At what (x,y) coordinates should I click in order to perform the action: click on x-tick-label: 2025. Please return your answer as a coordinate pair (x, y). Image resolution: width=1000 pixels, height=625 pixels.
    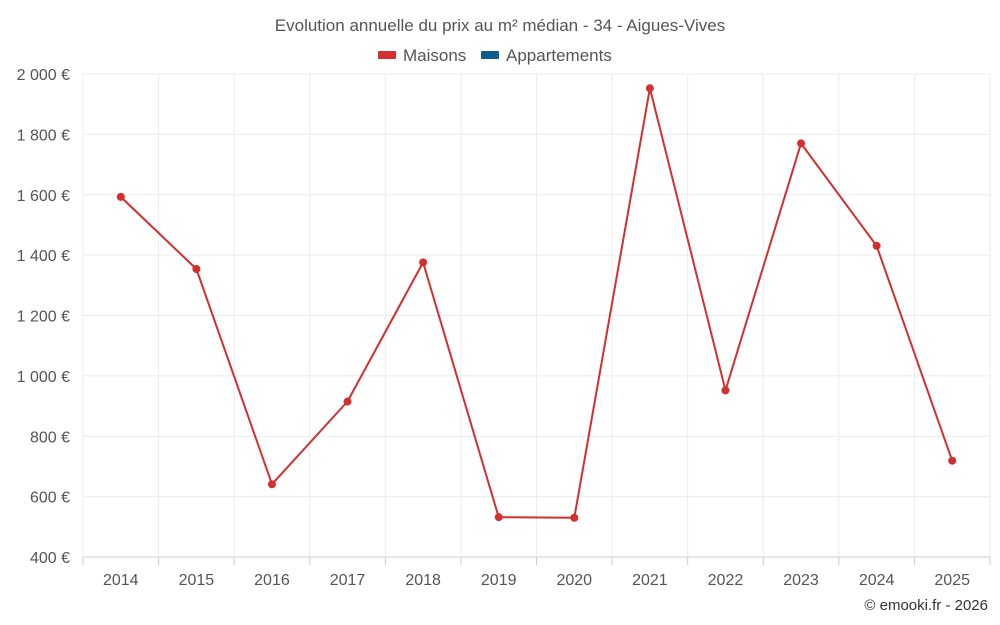
    Looking at the image, I should click on (952, 580).